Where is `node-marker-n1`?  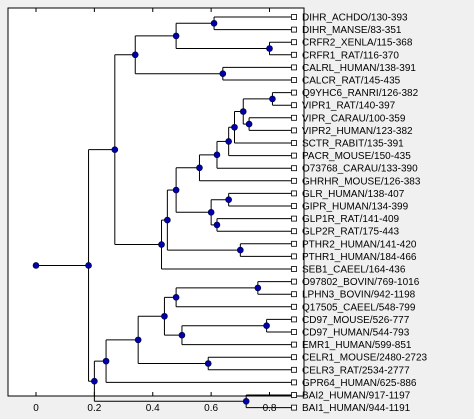 node-marker-n1 is located at coordinates (214, 23).